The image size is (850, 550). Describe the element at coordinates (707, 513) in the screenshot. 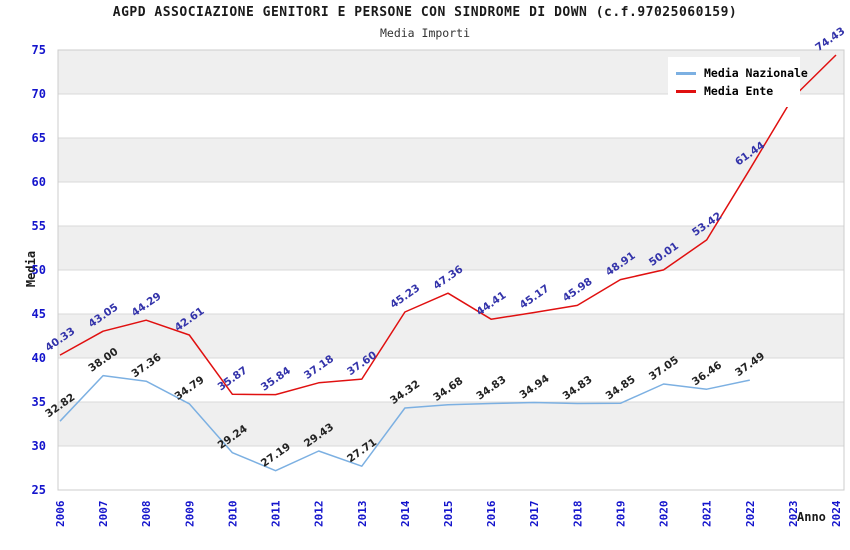

I see `x-tick-label: 2021` at that location.